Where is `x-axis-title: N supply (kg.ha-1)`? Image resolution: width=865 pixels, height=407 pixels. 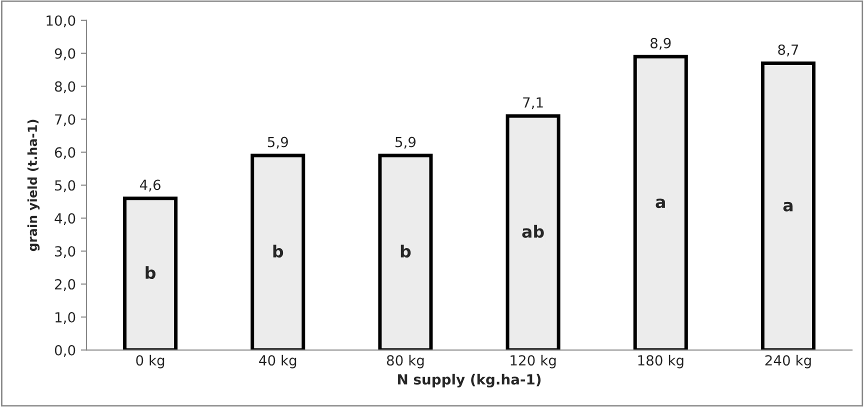
x-axis-title: N supply (kg.ha-1) is located at coordinates (469, 381).